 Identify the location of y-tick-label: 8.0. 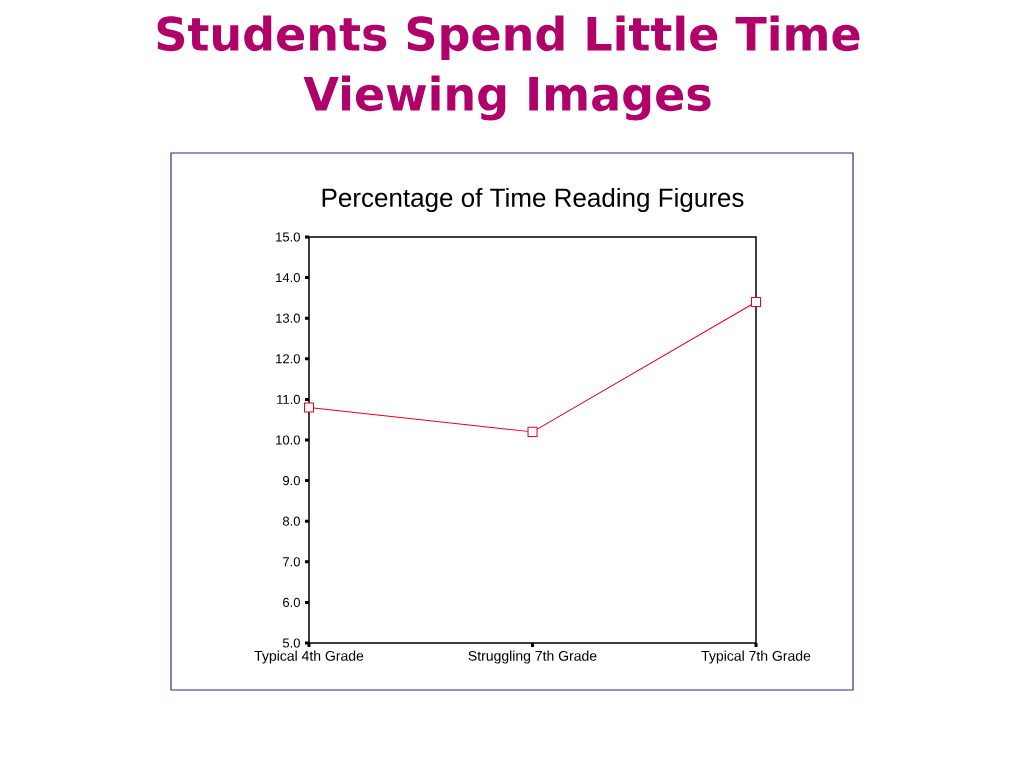
(291, 521).